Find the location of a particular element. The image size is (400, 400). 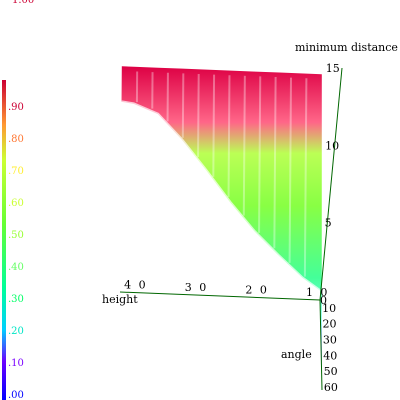

x-axis-title: height is located at coordinates (120, 299).